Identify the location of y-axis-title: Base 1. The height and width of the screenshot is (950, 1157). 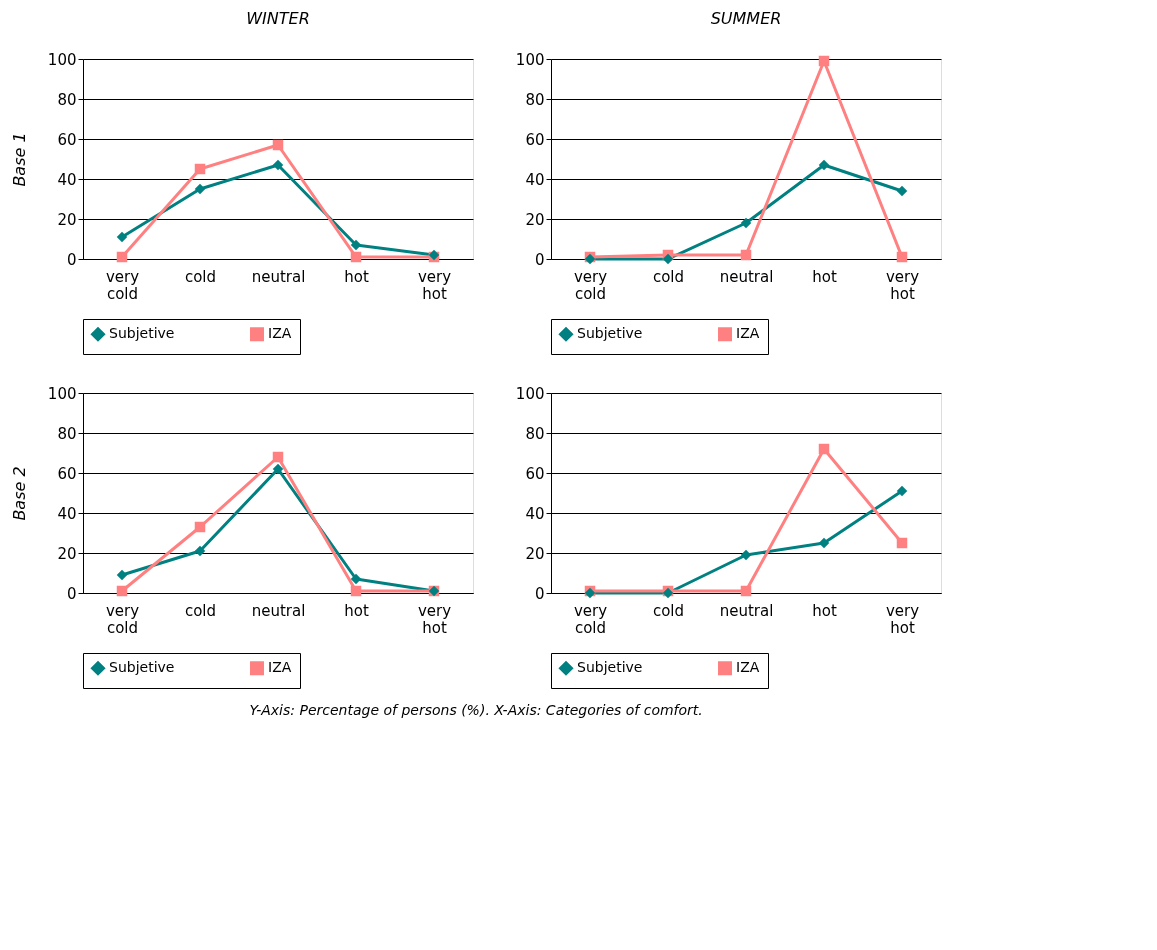
(19, 159).